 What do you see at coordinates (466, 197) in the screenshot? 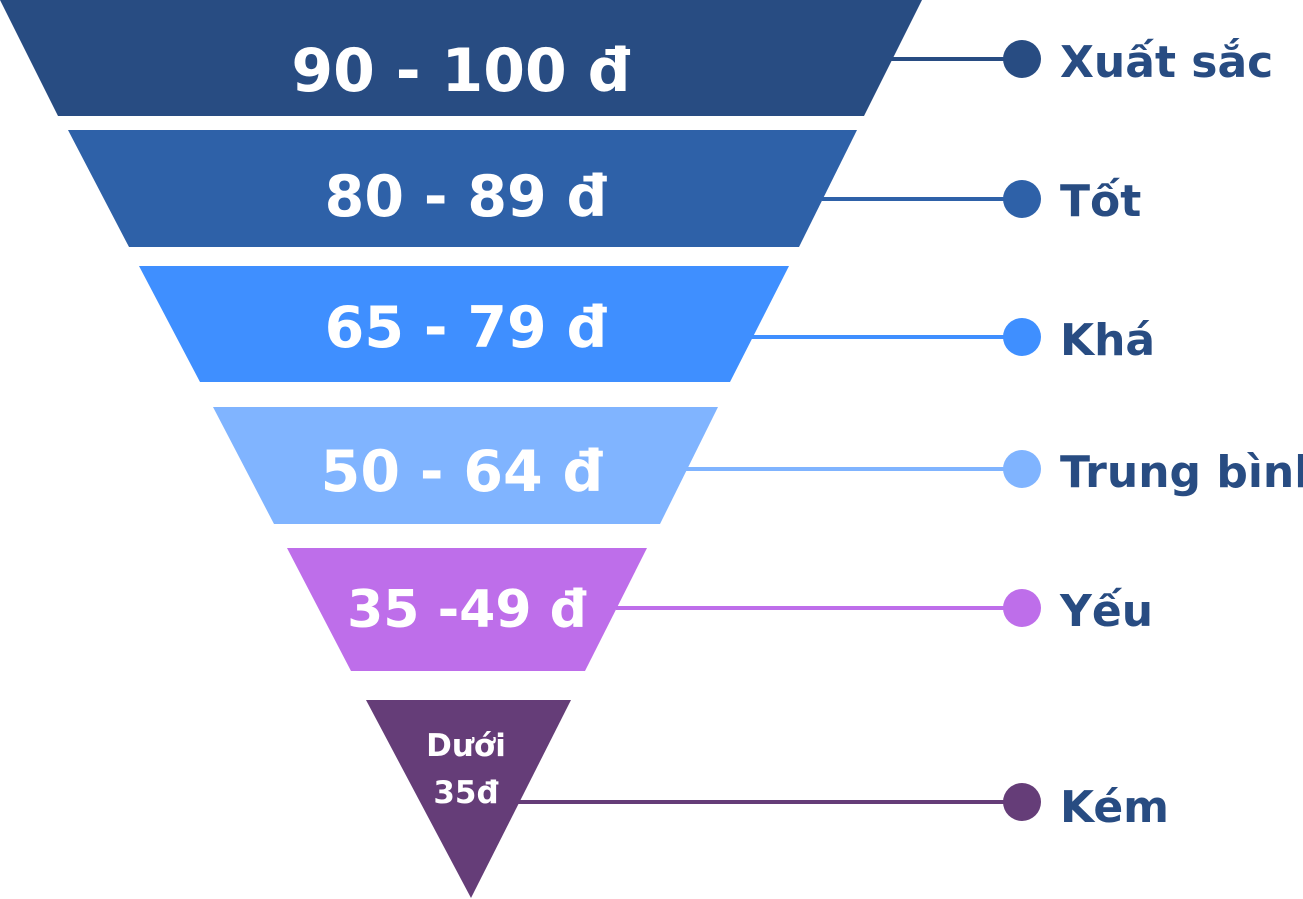
I see `tier-good-range: 80 - 89 đ` at bounding box center [466, 197].